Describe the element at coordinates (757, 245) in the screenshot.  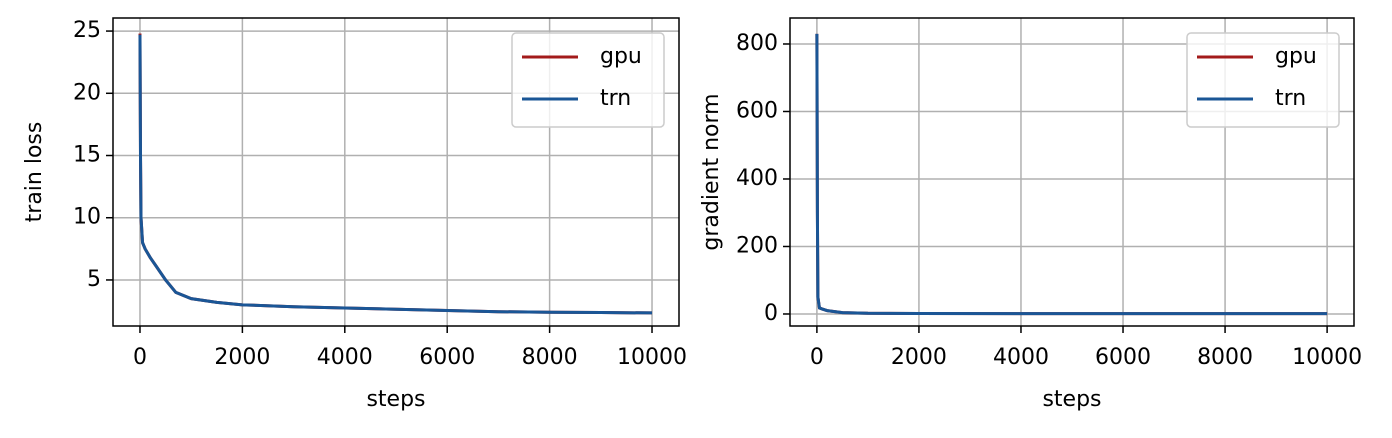
I see `y-tick-label: 200` at that location.